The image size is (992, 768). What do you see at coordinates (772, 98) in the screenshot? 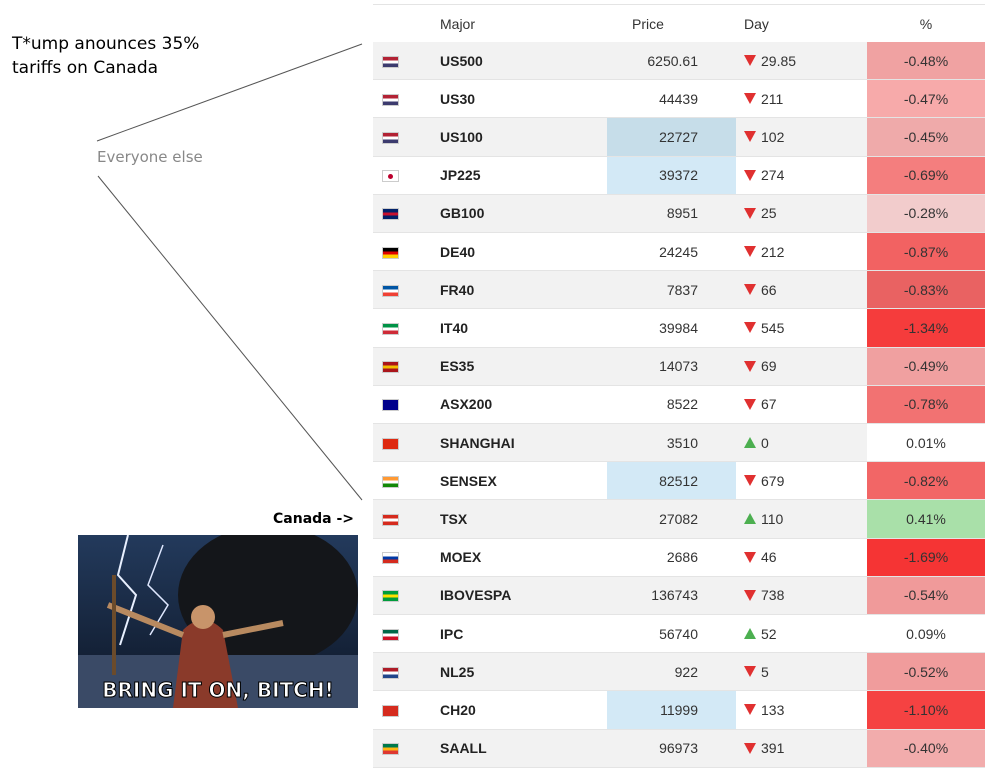
I see `day-change: 211` at bounding box center [772, 98].